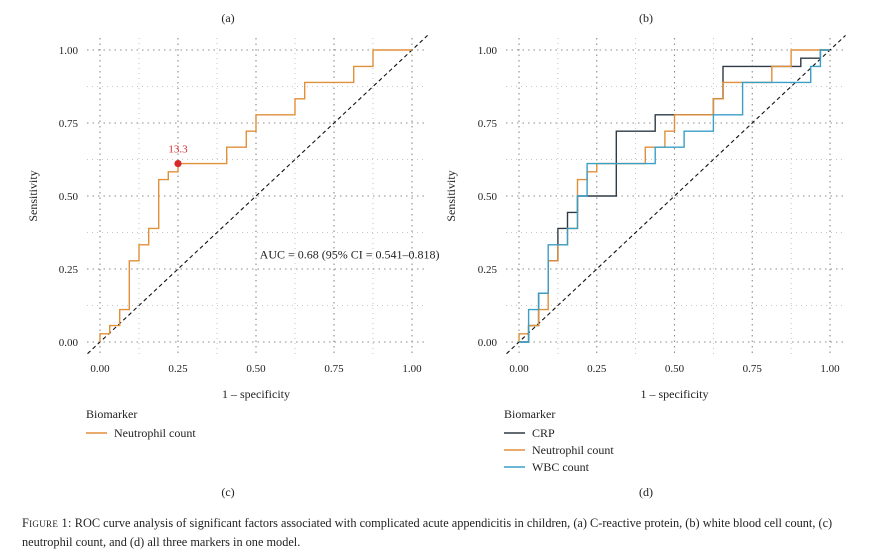 Image resolution: width=885 pixels, height=560 pixels. What do you see at coordinates (561, 467) in the screenshot?
I see `legend-entry: WBC count` at bounding box center [561, 467].